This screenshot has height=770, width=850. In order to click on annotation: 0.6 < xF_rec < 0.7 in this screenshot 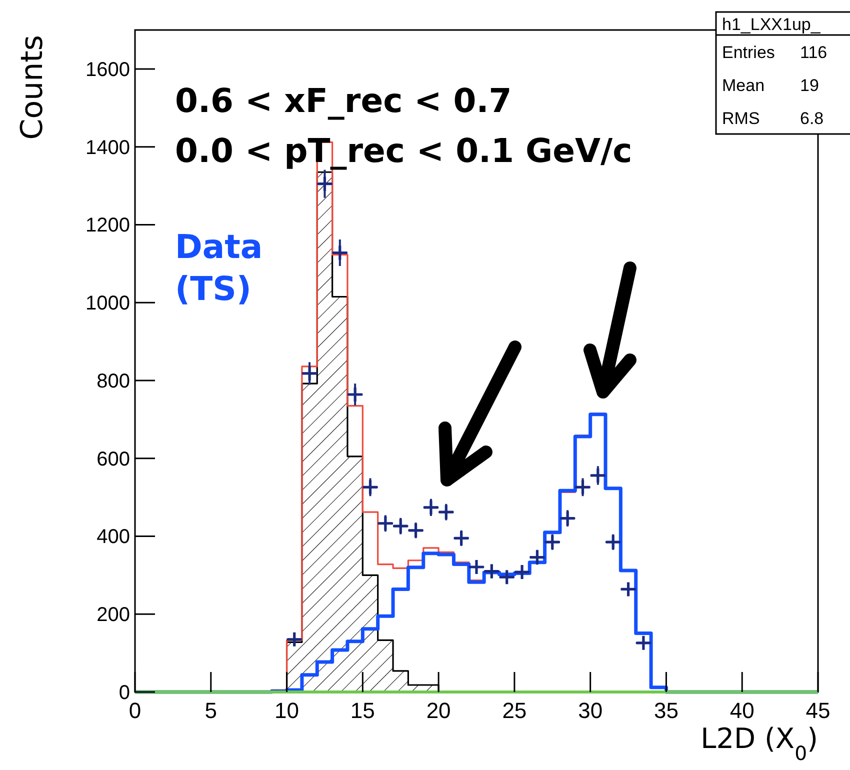, I will do `click(343, 100)`.